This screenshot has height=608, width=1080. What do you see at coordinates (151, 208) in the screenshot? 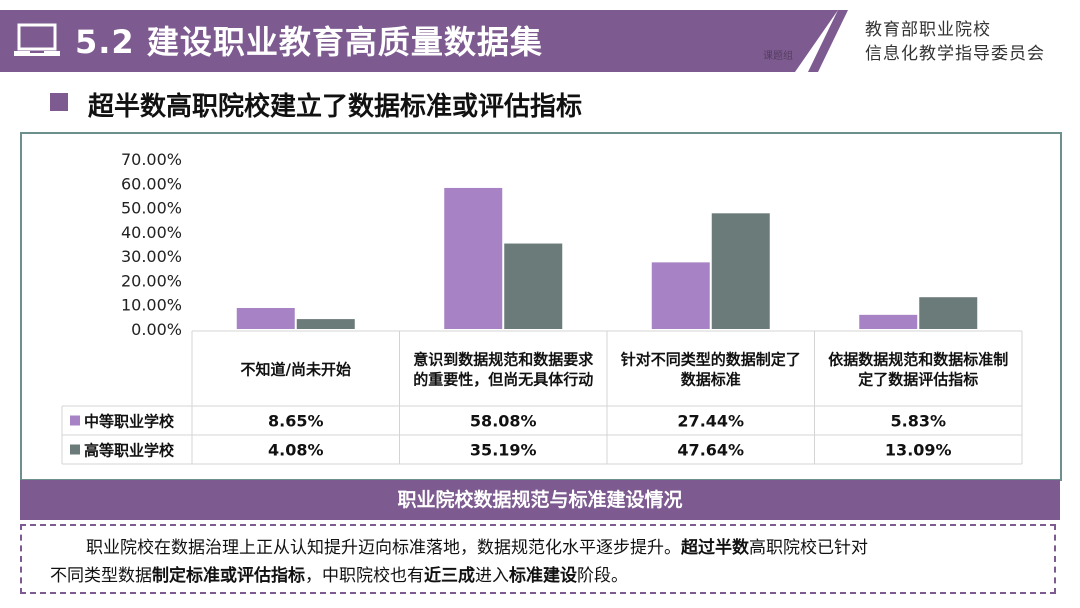
I see `y-tick-label: 50.00%` at bounding box center [151, 208].